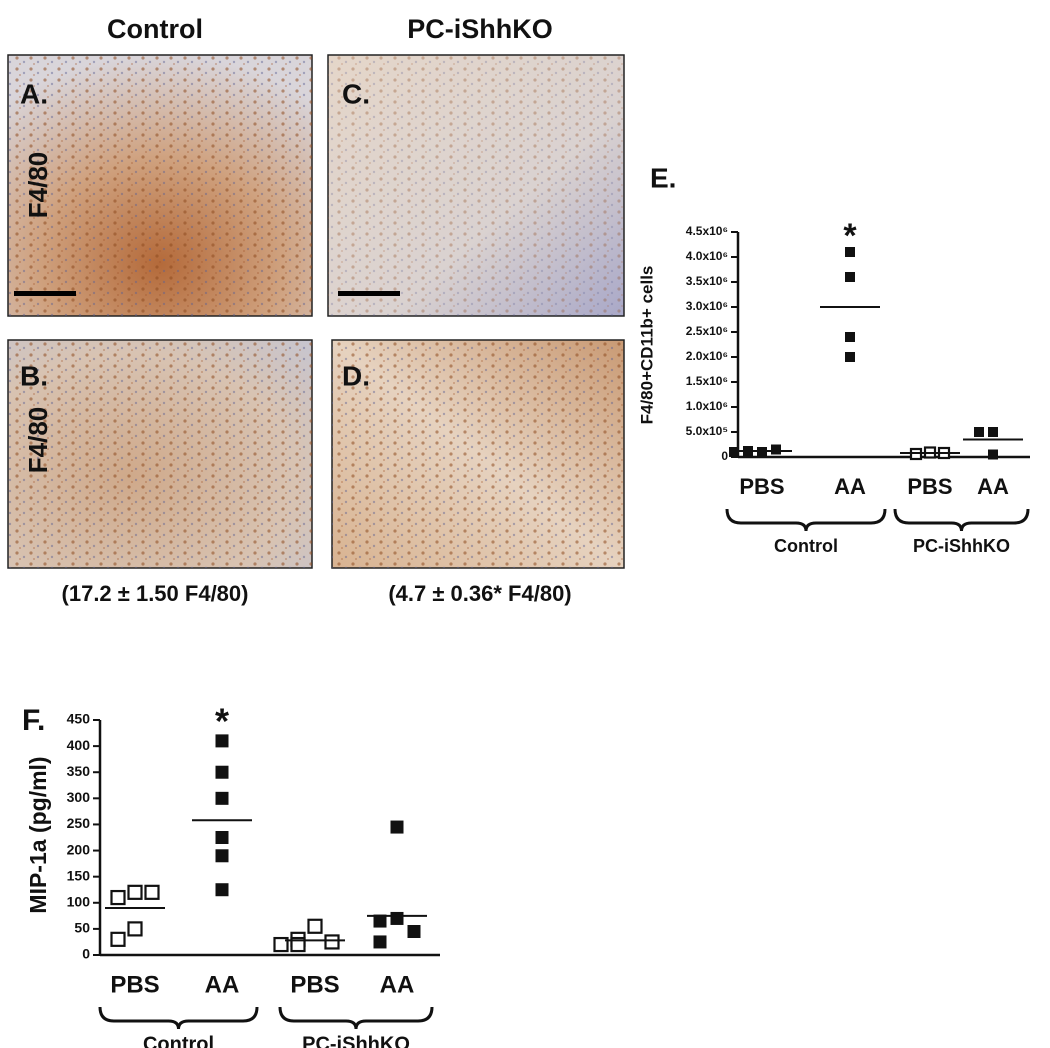  What do you see at coordinates (707, 381) in the screenshot?
I see `y-tick-label: 1.5x10⁶` at bounding box center [707, 381].